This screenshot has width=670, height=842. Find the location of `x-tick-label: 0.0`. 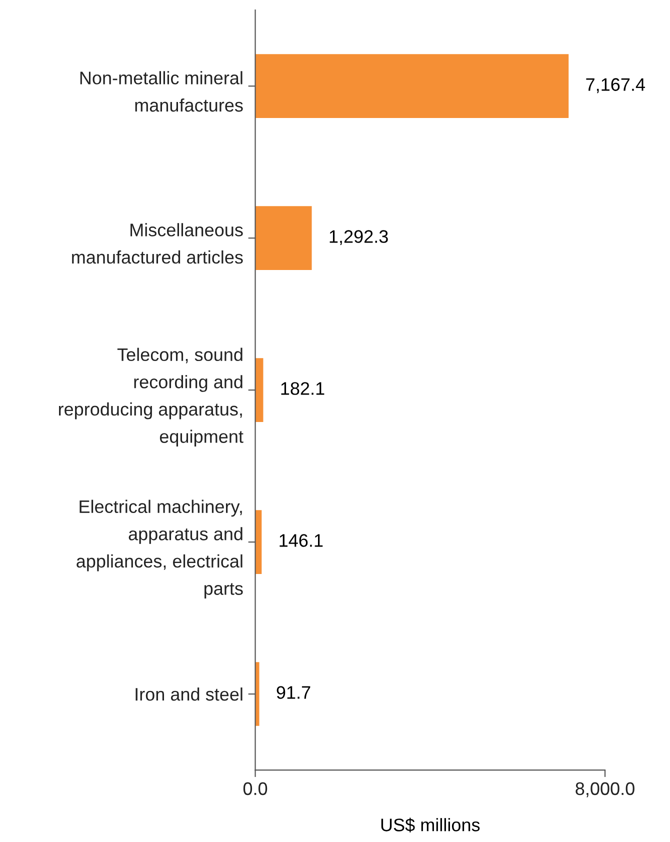

x-tick-label: 0.0 is located at coordinates (255, 789).